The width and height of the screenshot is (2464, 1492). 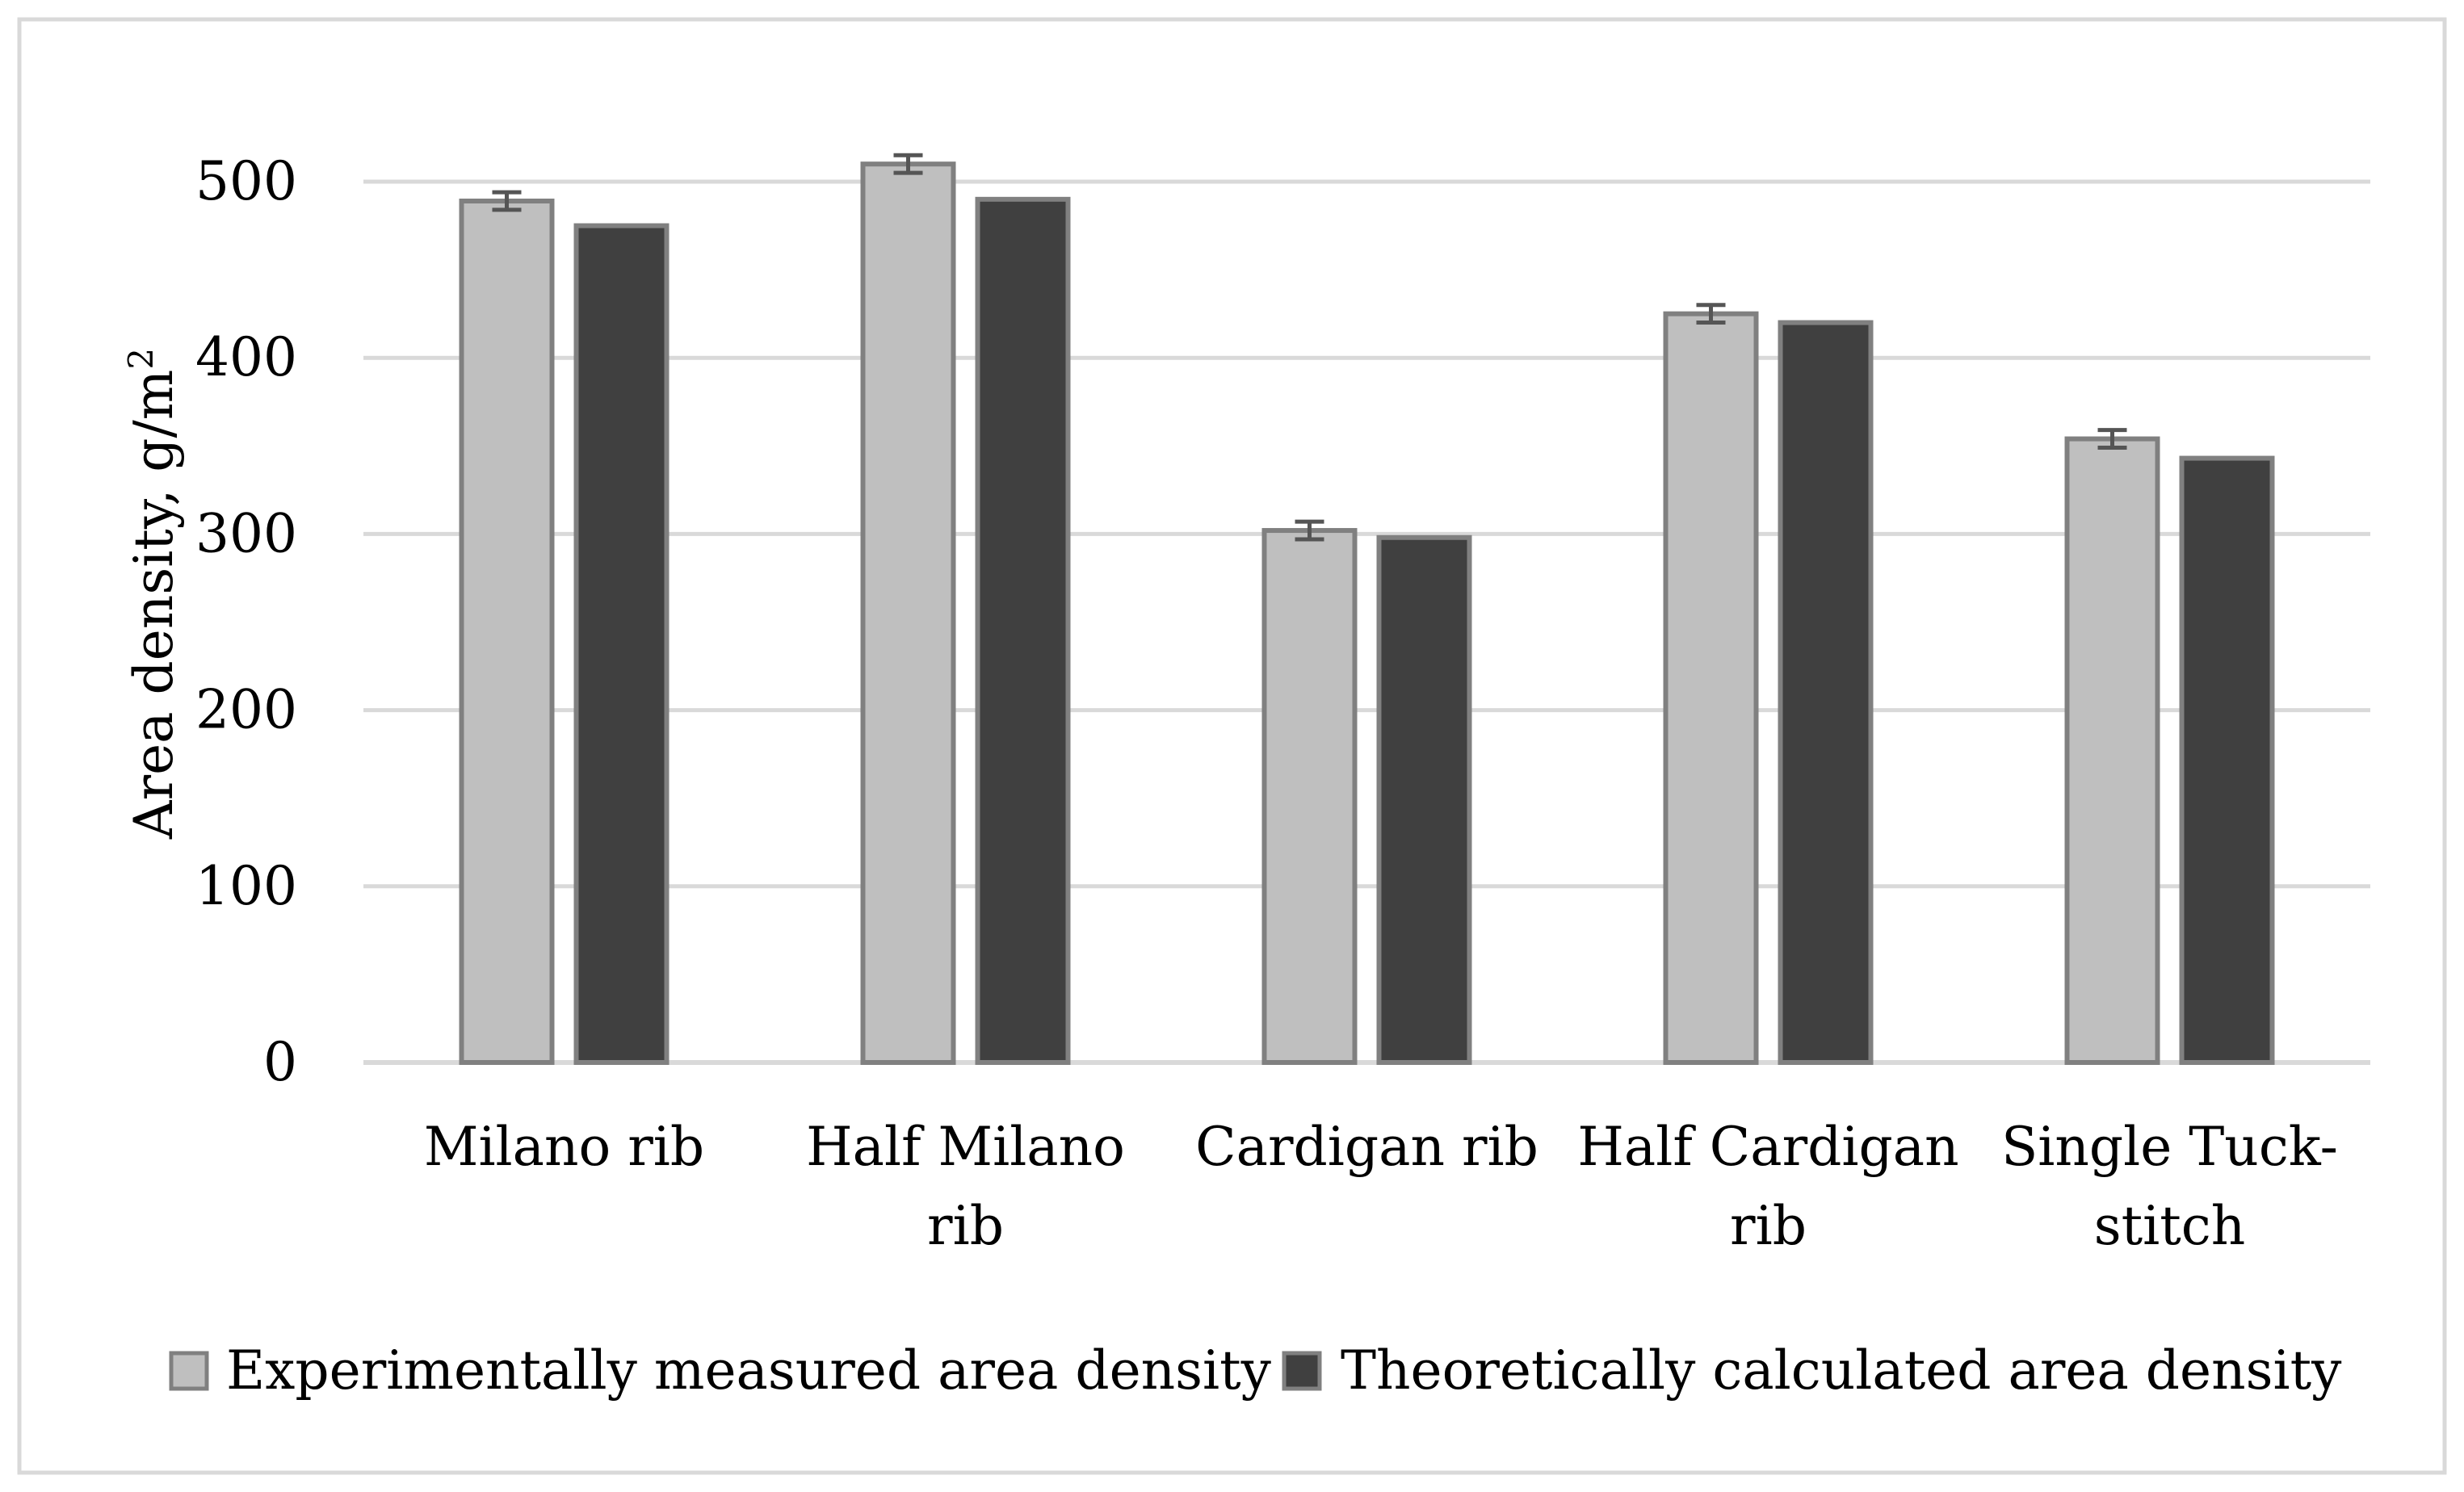 I want to click on x-tick-label: Single Tuck-stitch, so click(x=2169, y=1186).